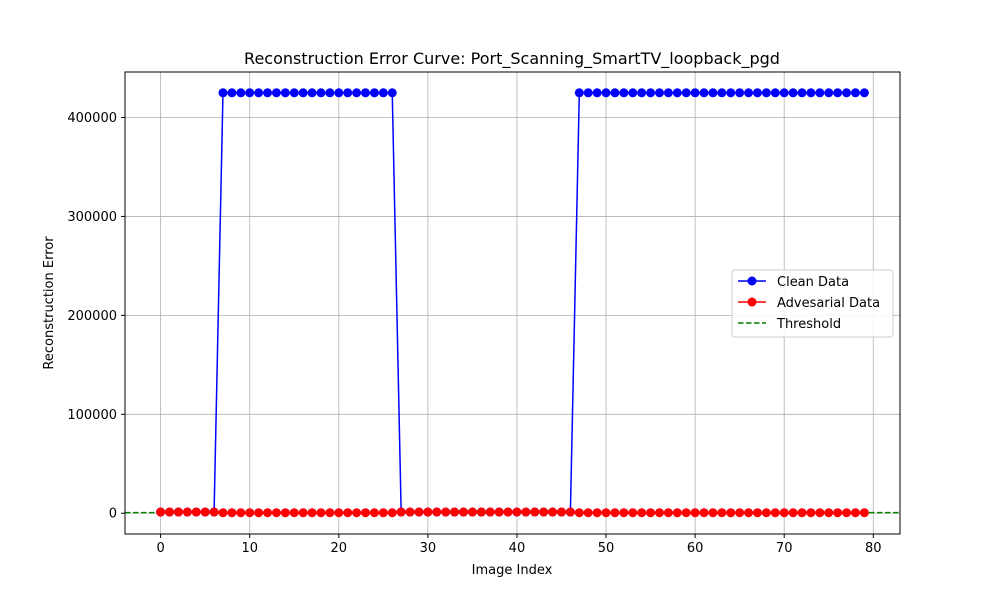 The height and width of the screenshot is (604, 1000). What do you see at coordinates (873, 548) in the screenshot?
I see `x-tick-label: 80` at bounding box center [873, 548].